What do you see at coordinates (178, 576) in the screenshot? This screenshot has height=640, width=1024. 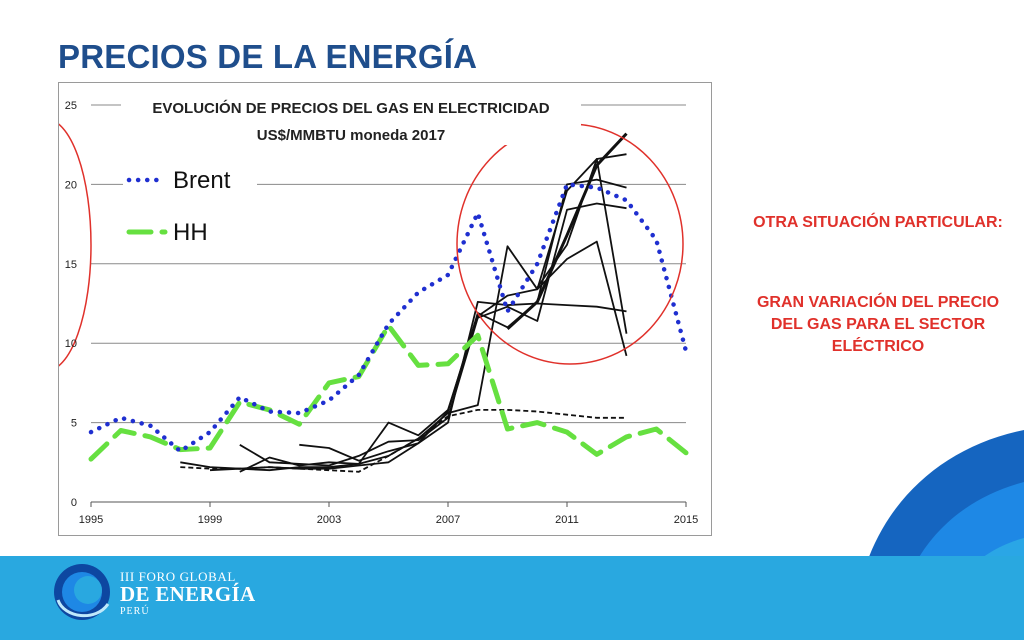 I see `logo-text-forum: III FORO GLOBAL` at bounding box center [178, 576].